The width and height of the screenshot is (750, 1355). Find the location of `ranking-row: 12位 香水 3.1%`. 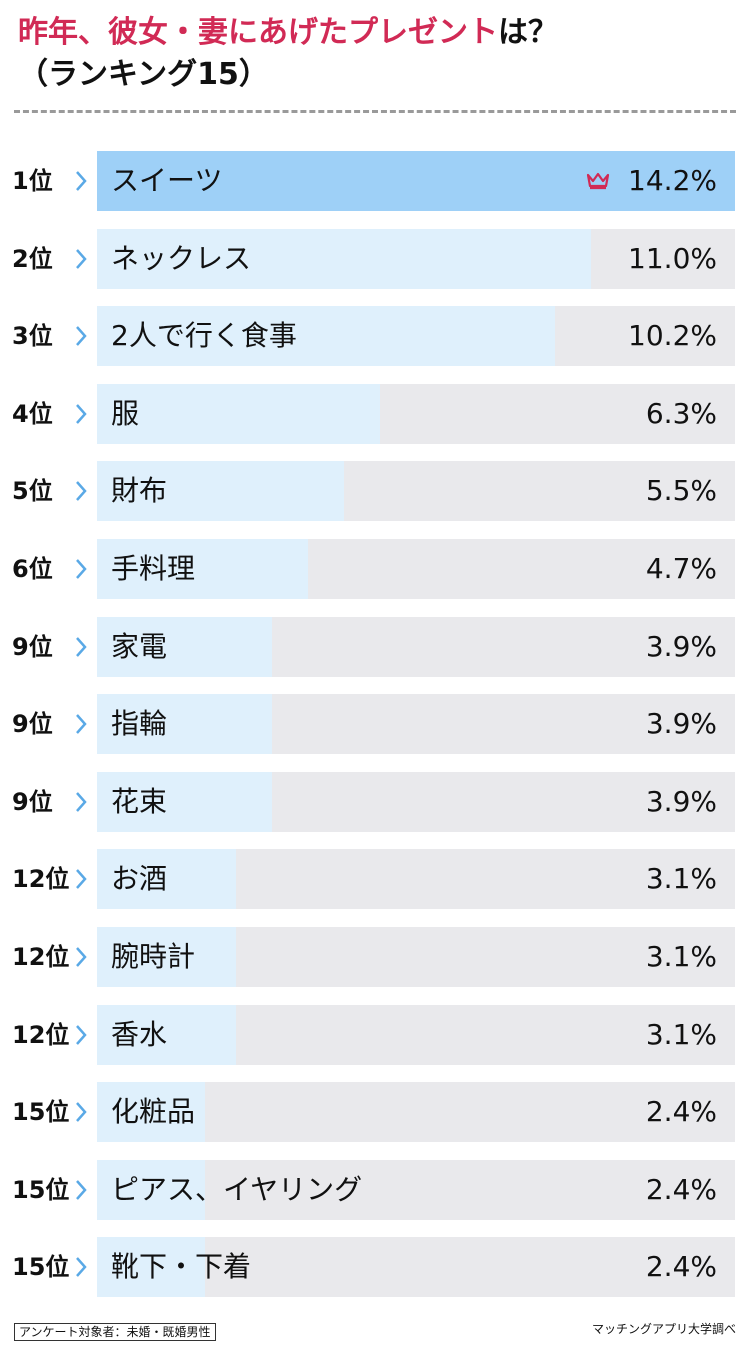

ranking-row: 12位 香水 3.1% is located at coordinates (375, 1035).